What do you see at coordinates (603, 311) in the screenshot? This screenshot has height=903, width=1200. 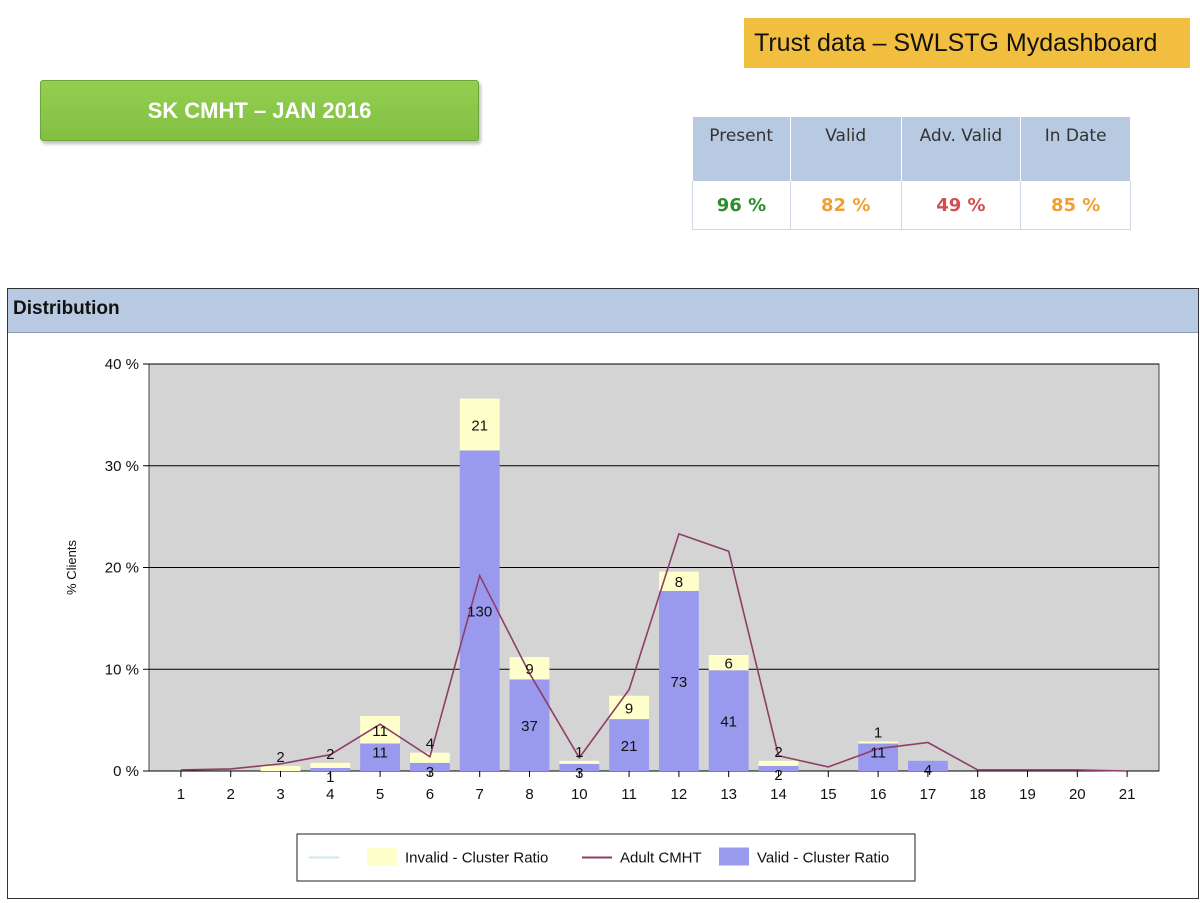 I see `distribution-panel-header: Distribution` at bounding box center [603, 311].